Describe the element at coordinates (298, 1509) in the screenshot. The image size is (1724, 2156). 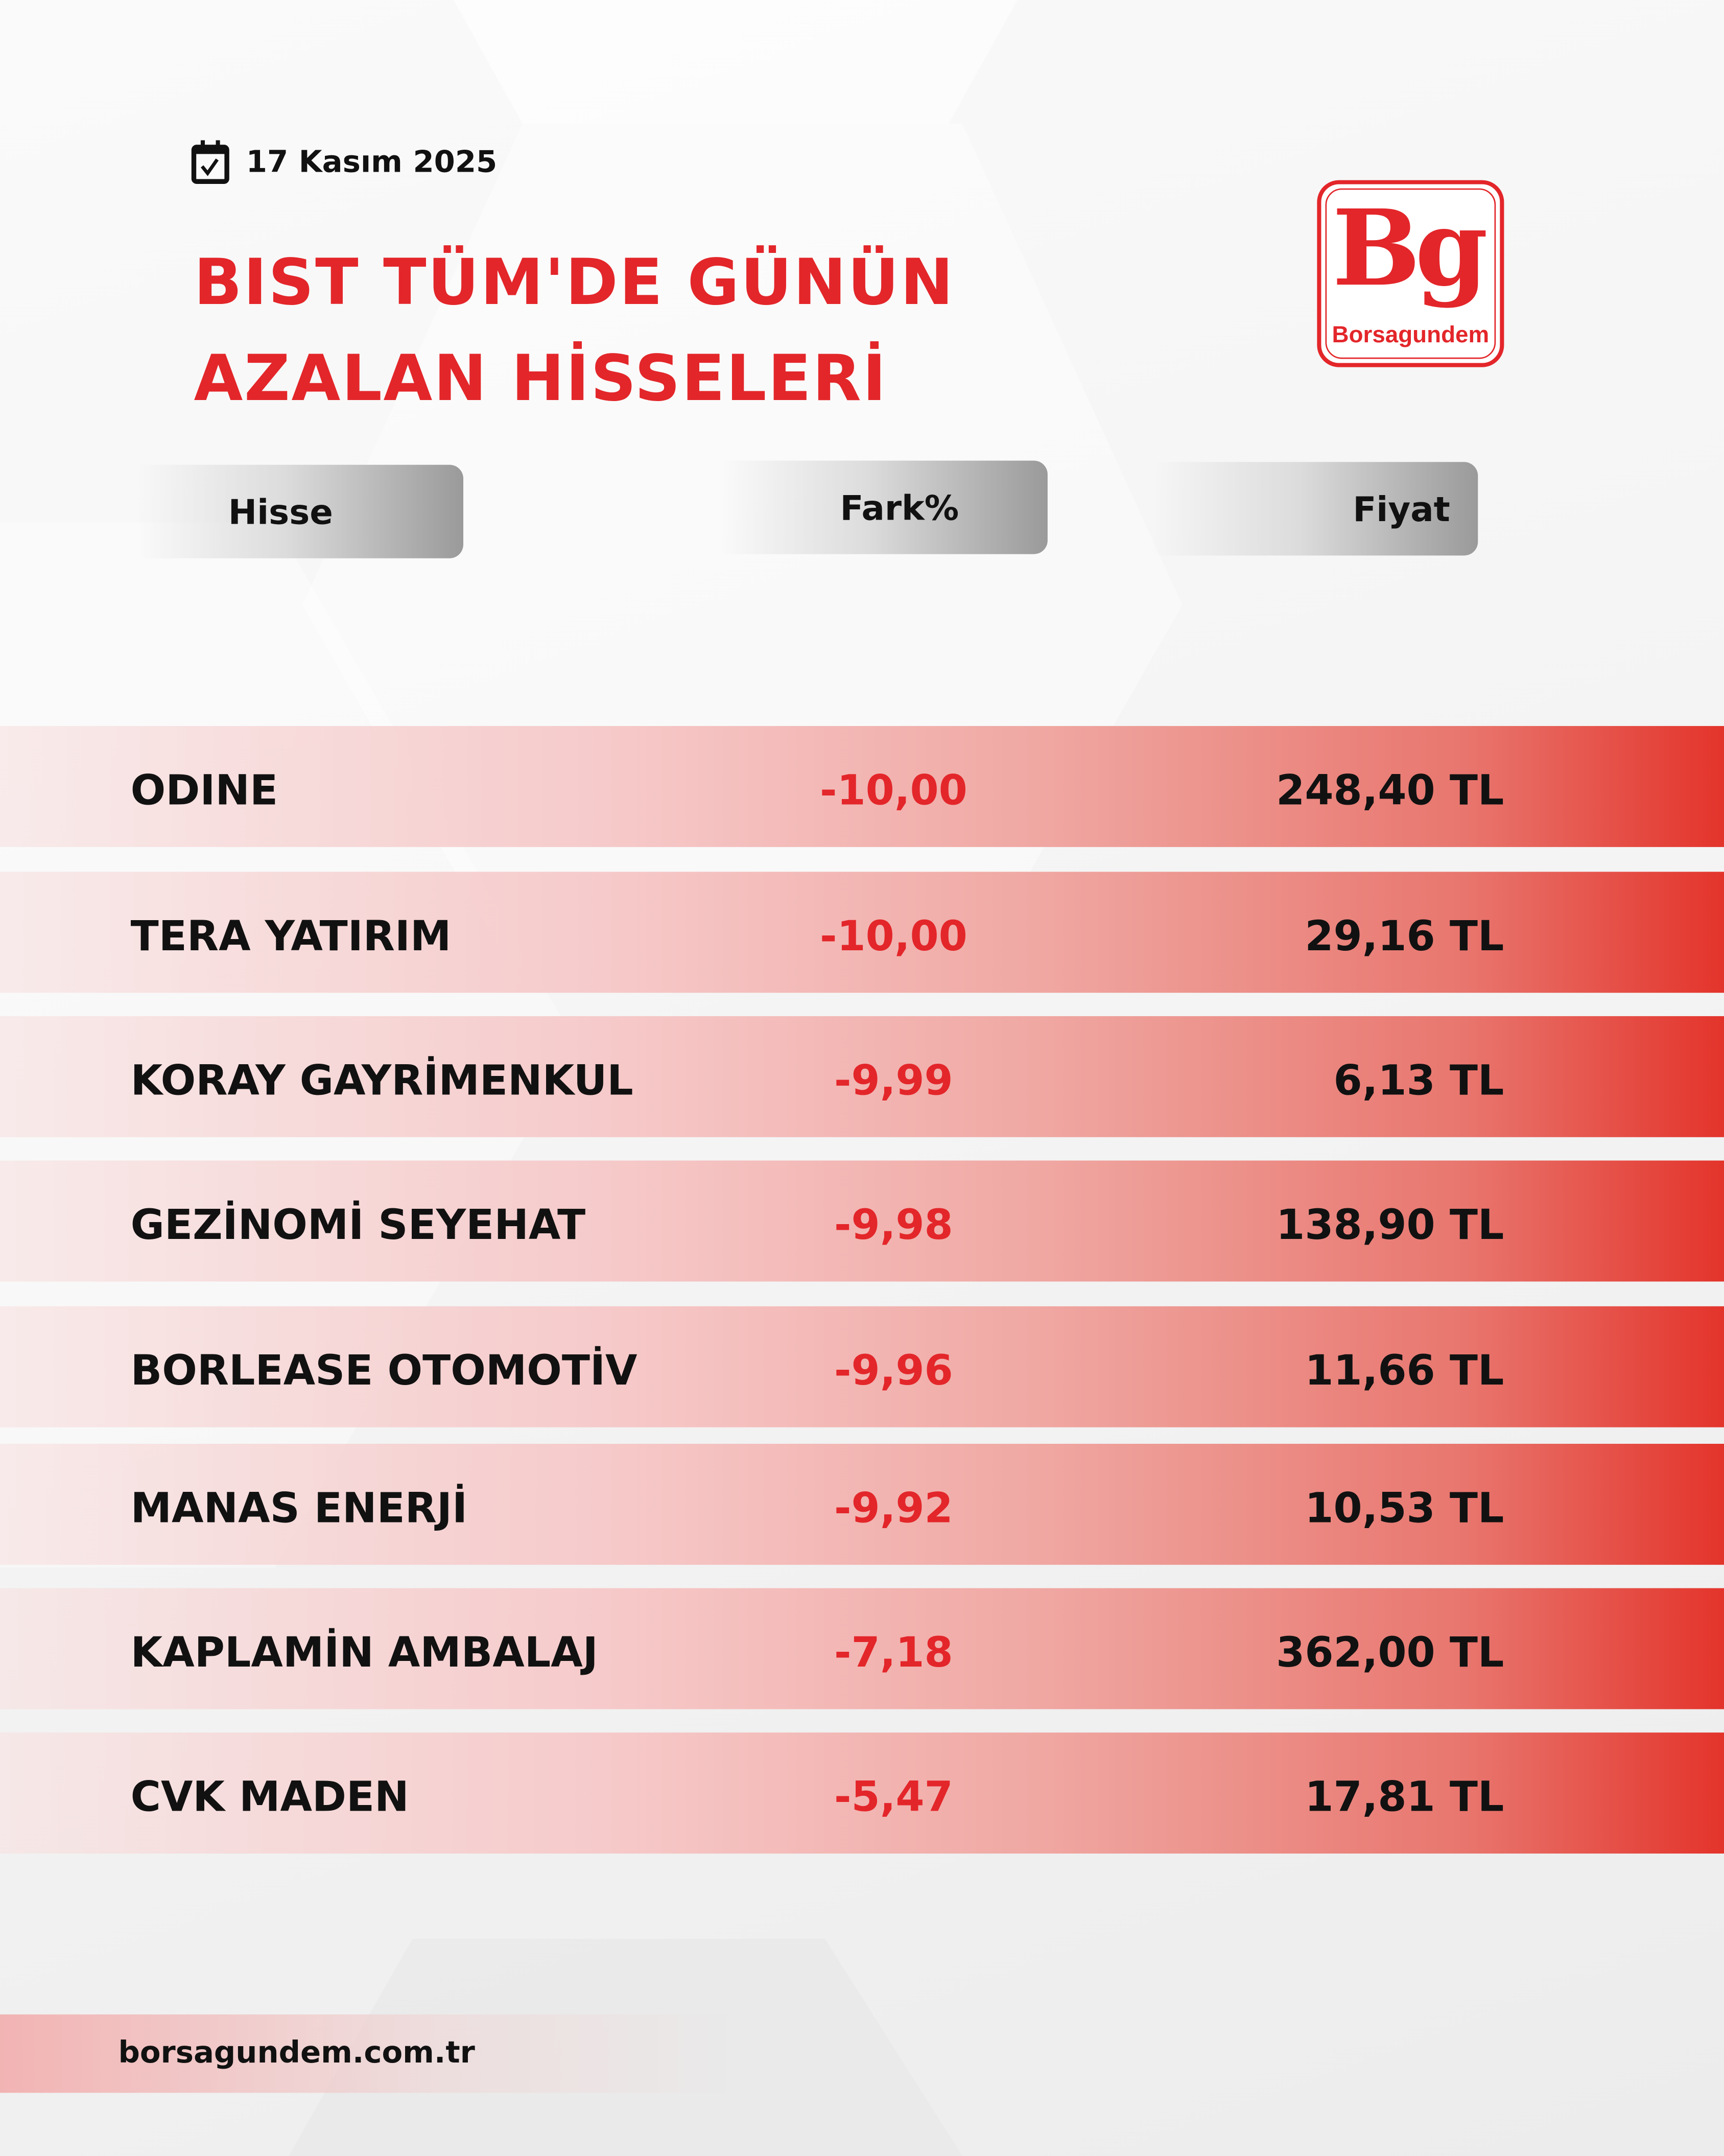
I see `stock-name: MANAS ENERJİ` at that location.